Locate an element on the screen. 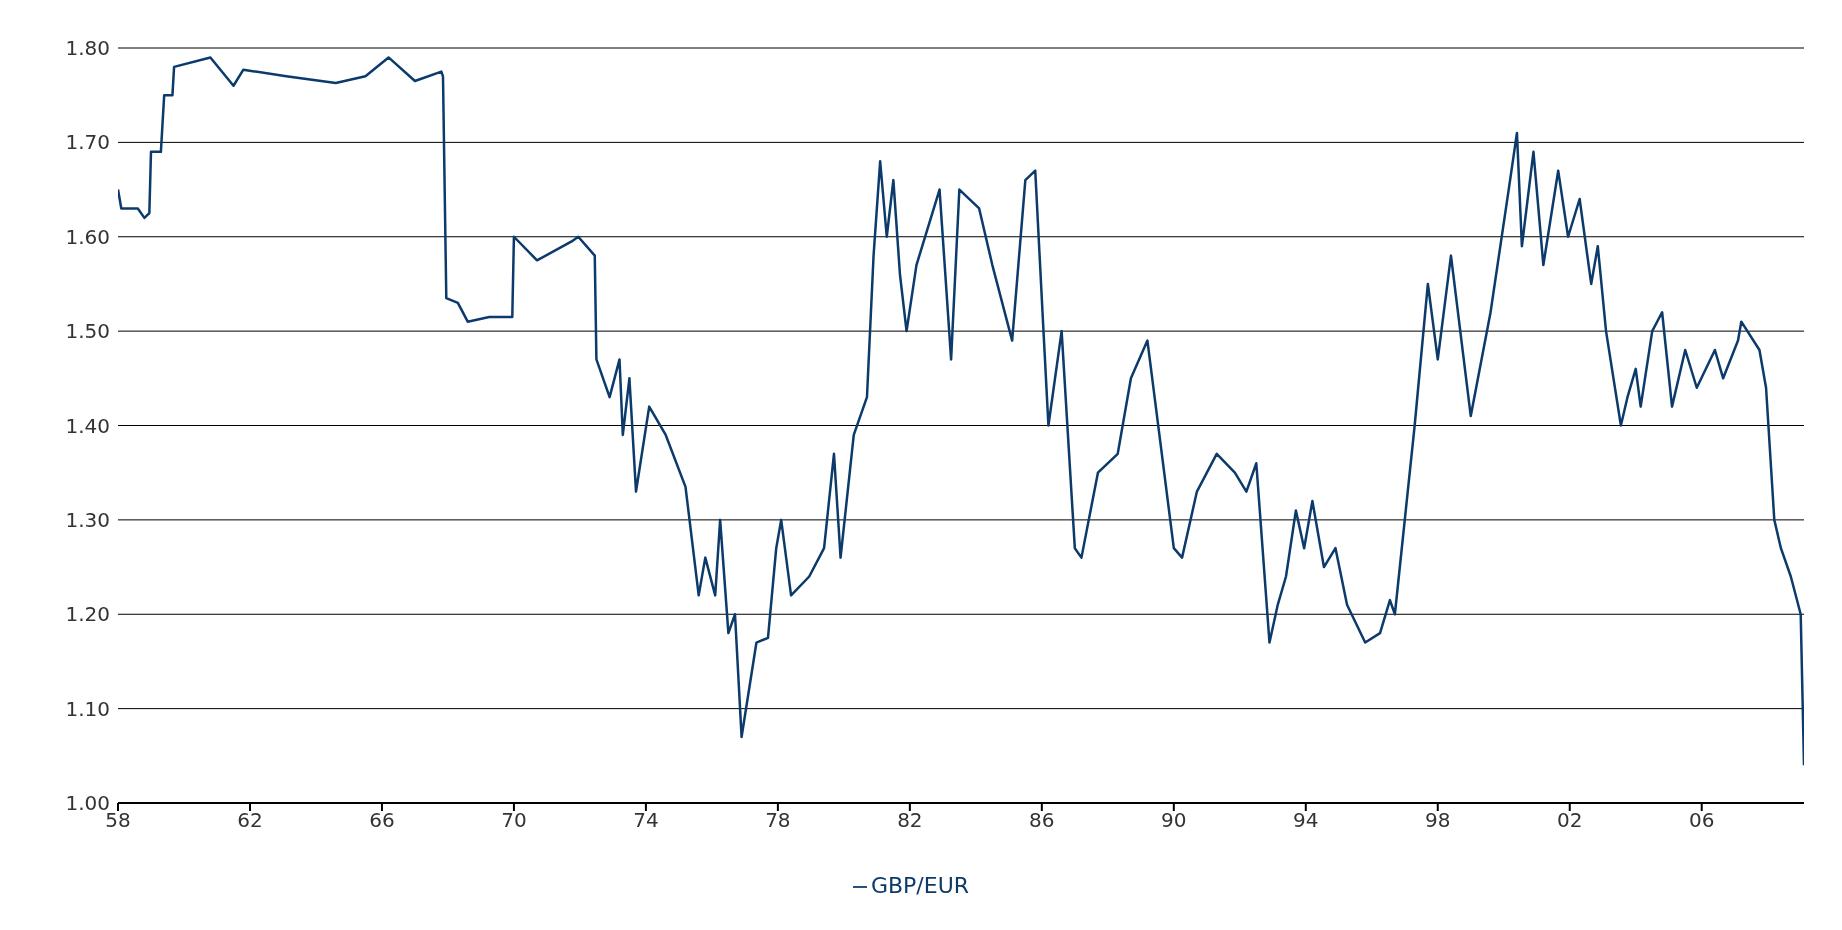 The image size is (1842, 930). y-tick-label: 1.70 is located at coordinates (87, 142).